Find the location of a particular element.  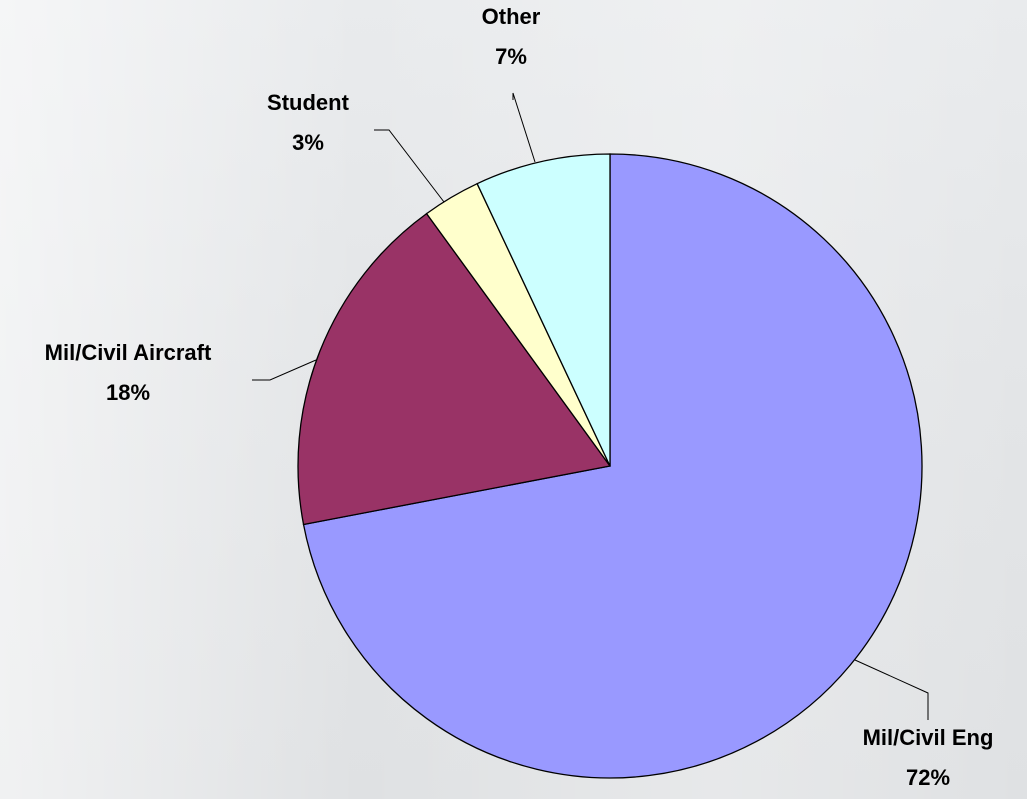

slice-percent-mil-civil-eng: 72% is located at coordinates (928, 777).